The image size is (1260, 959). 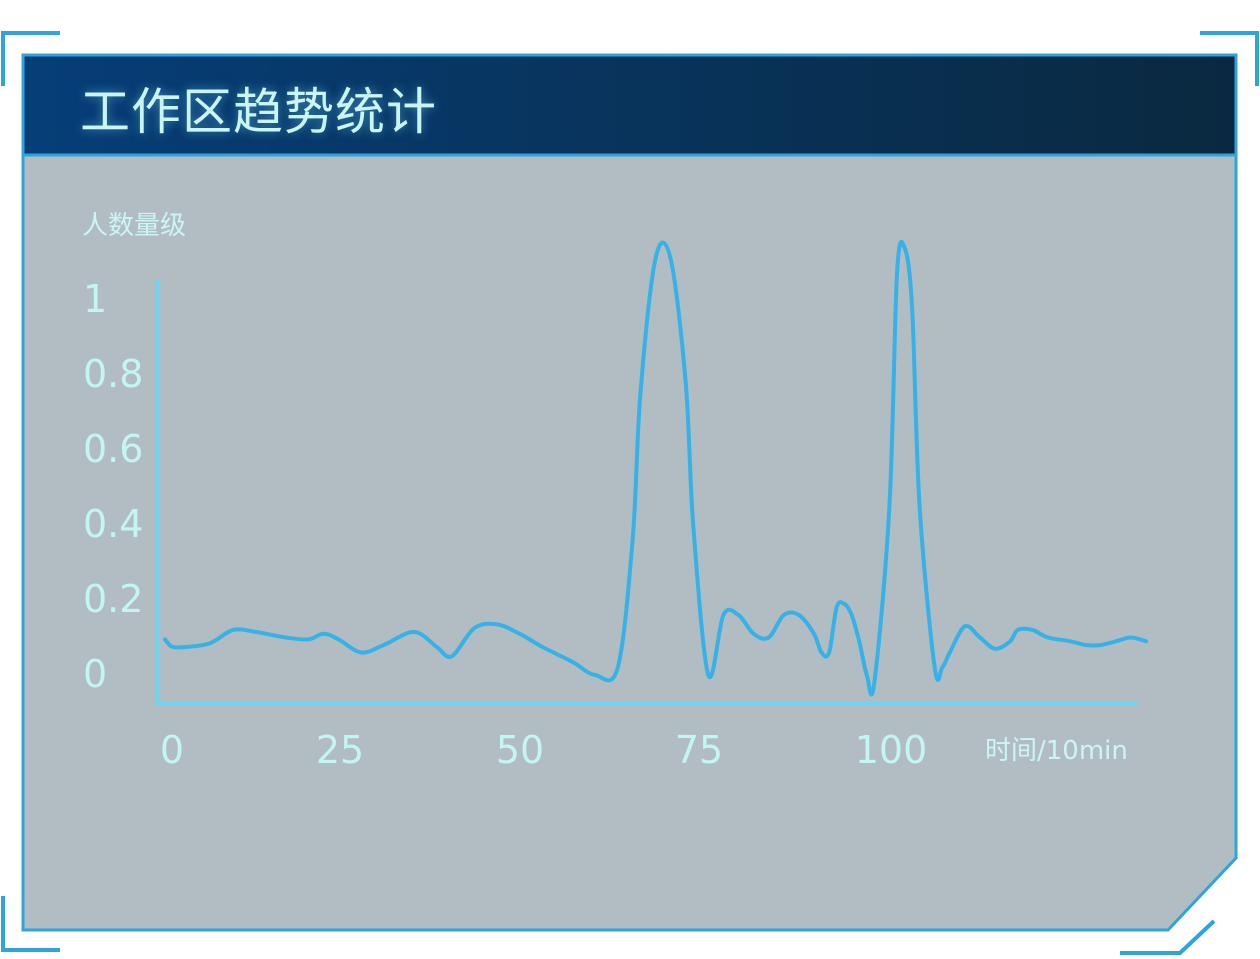 I want to click on x-tick-label: 100, so click(x=891, y=750).